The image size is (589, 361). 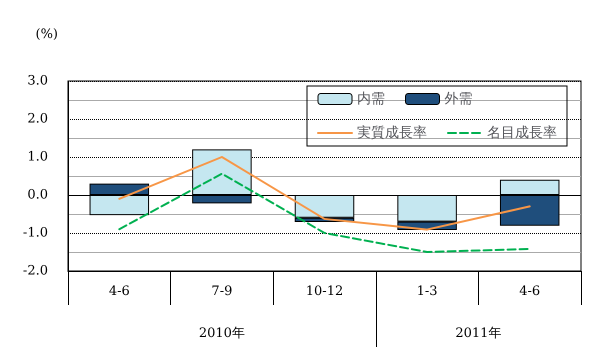 I want to click on y-tick-label: 0.0, so click(x=37, y=195).